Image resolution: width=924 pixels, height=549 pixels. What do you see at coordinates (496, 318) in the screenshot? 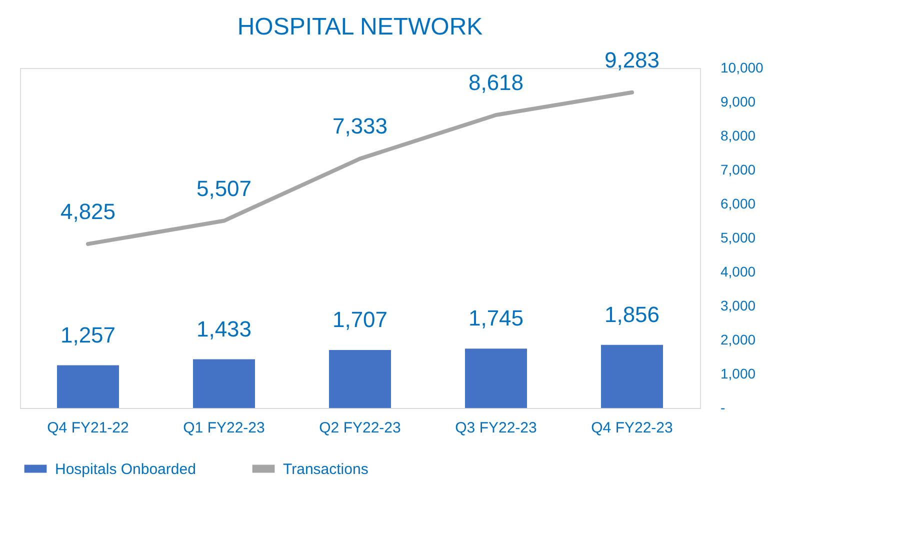
I see `data-label: 1,745` at bounding box center [496, 318].